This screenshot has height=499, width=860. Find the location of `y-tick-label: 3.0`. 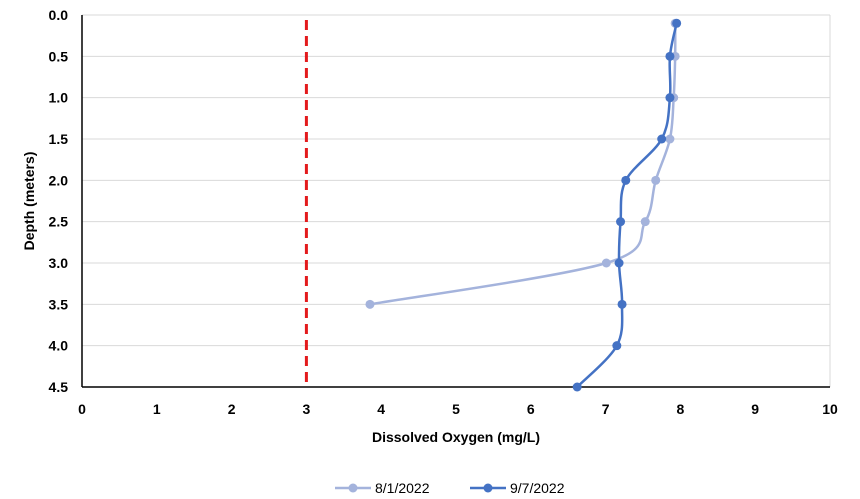

y-tick-label: 3.0 is located at coordinates (59, 263).